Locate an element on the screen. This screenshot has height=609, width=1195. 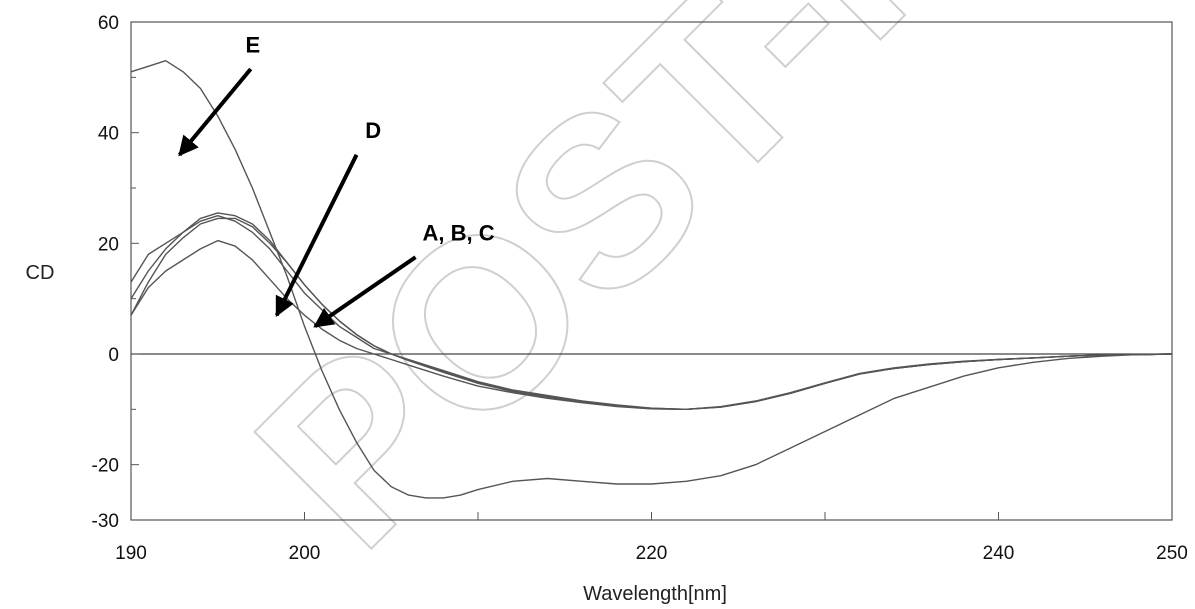
y-tick-label: -20 is located at coordinates (105, 466).